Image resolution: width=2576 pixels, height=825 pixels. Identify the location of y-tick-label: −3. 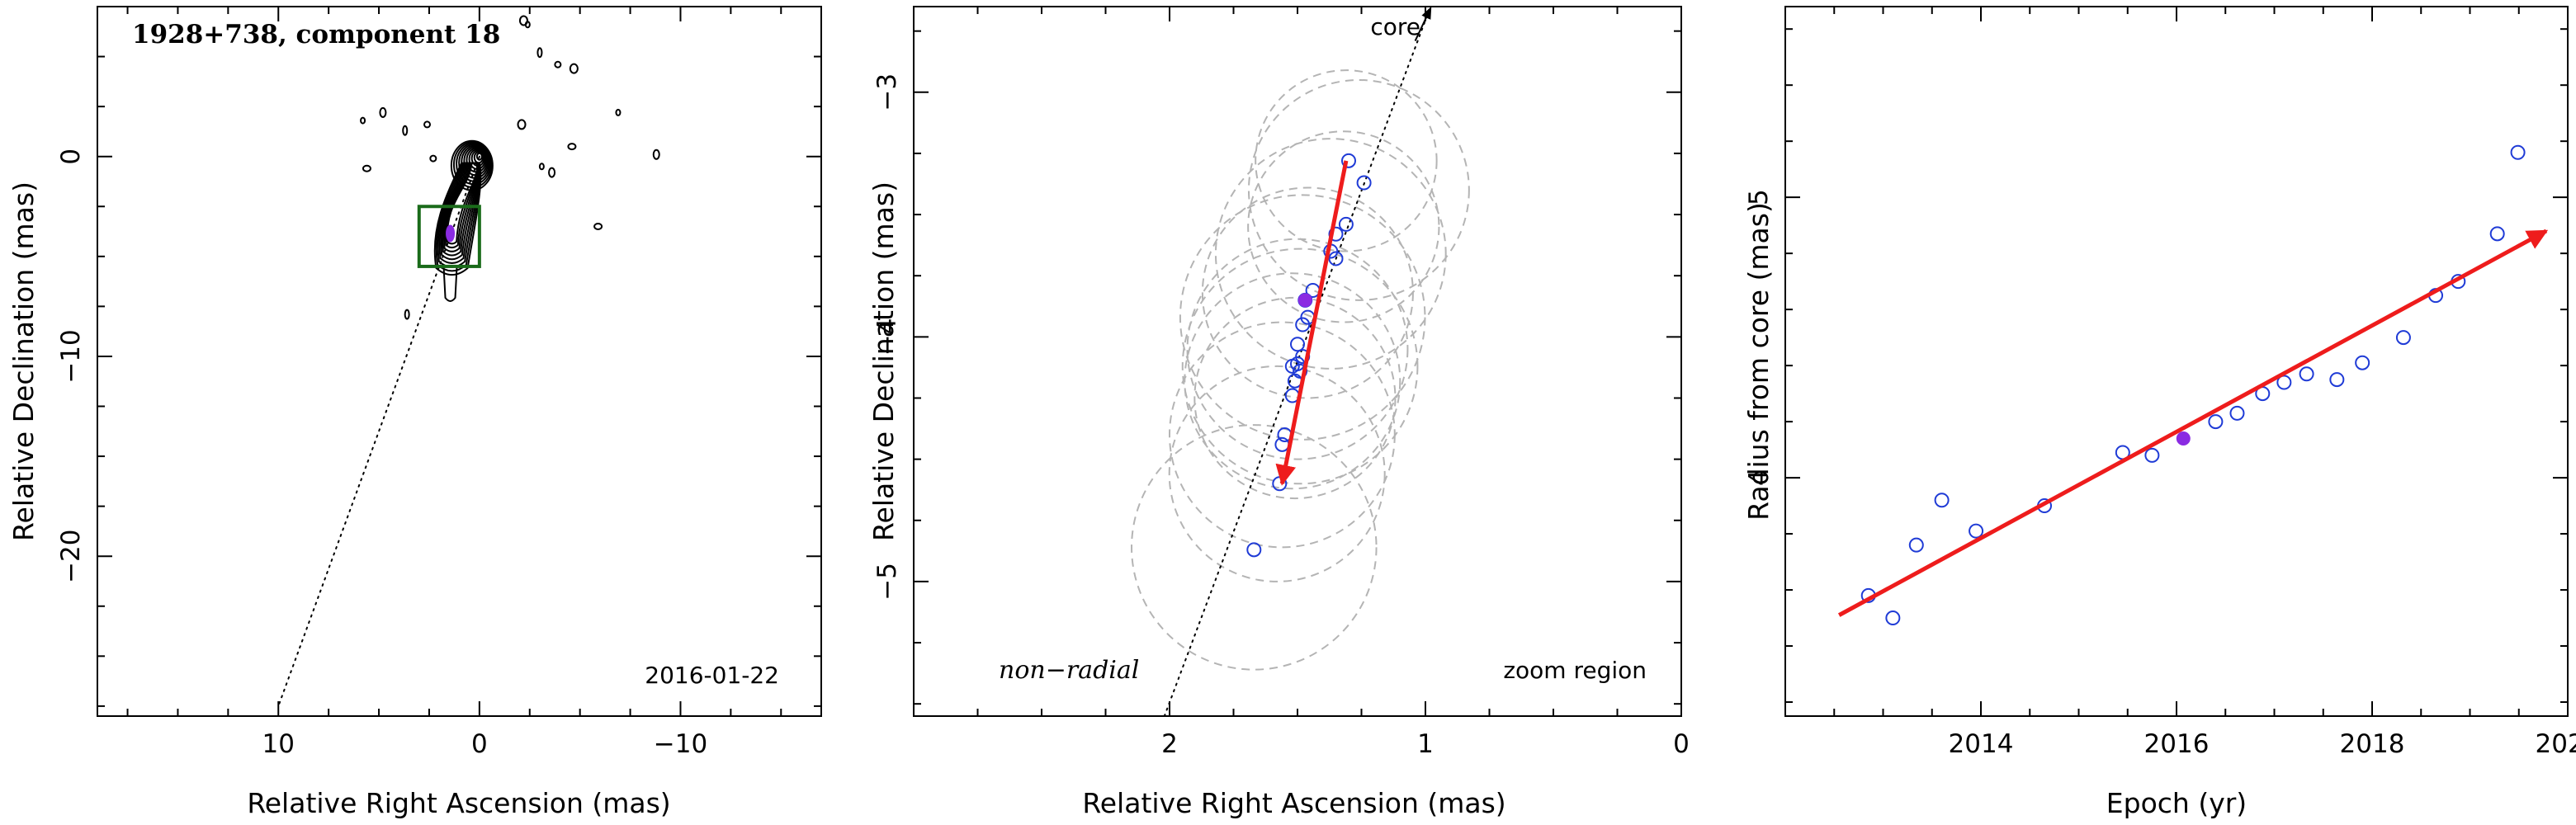
(887, 92).